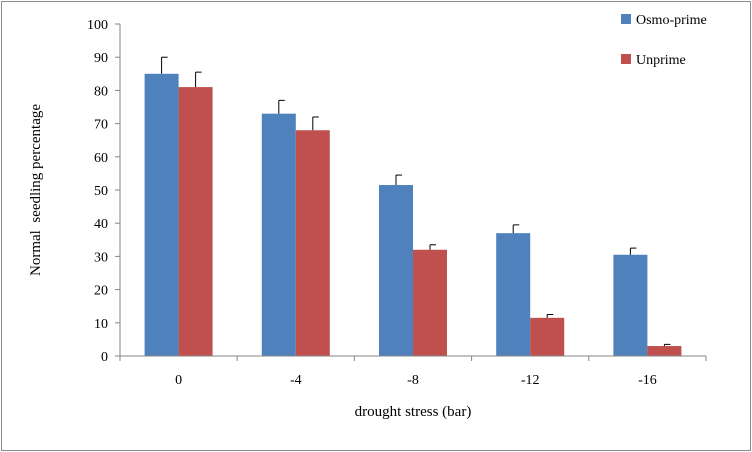 The image size is (752, 452). I want to click on y-axis-title: Normal seedling percentage, so click(36, 190).